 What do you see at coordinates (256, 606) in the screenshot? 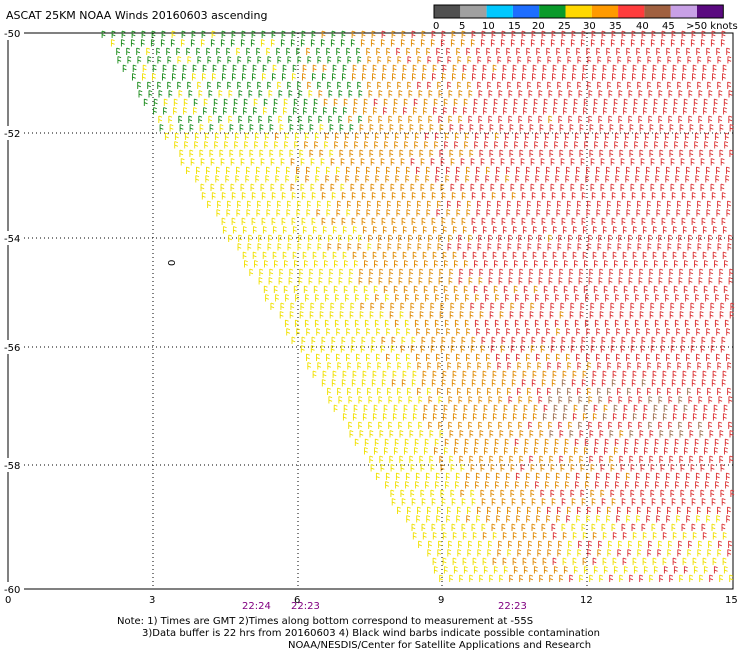
I see `time-label: 22:24` at bounding box center [256, 606].